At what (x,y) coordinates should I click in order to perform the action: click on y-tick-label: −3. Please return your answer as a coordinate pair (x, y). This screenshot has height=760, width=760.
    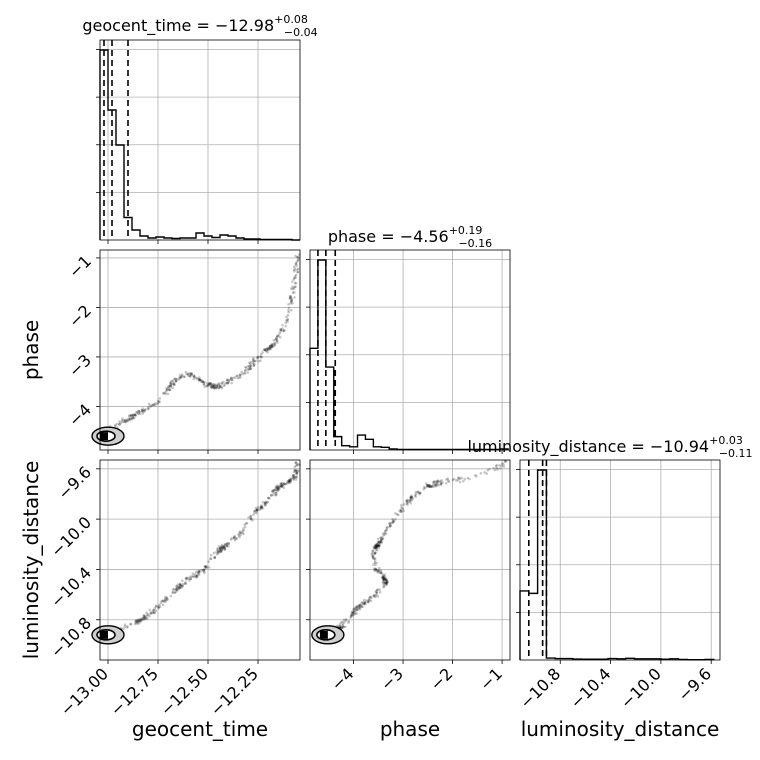
    Looking at the image, I should click on (80, 366).